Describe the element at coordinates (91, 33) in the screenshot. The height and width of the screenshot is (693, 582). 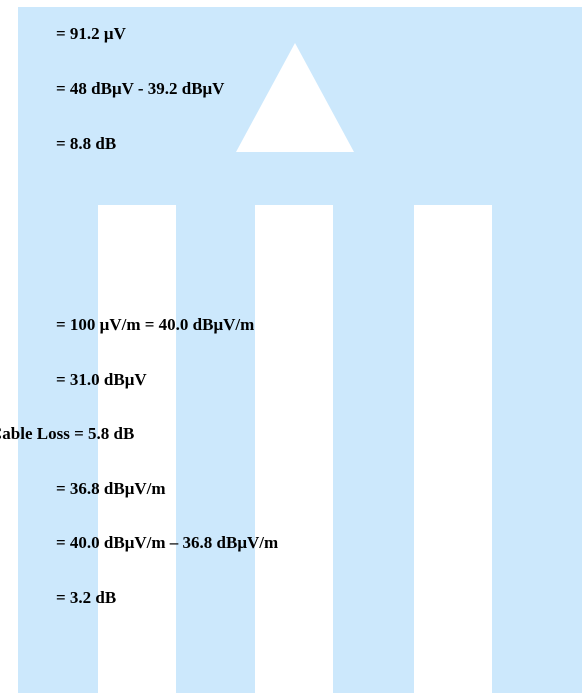
I see `result-line-voltage: = 91.2 μV` at that location.